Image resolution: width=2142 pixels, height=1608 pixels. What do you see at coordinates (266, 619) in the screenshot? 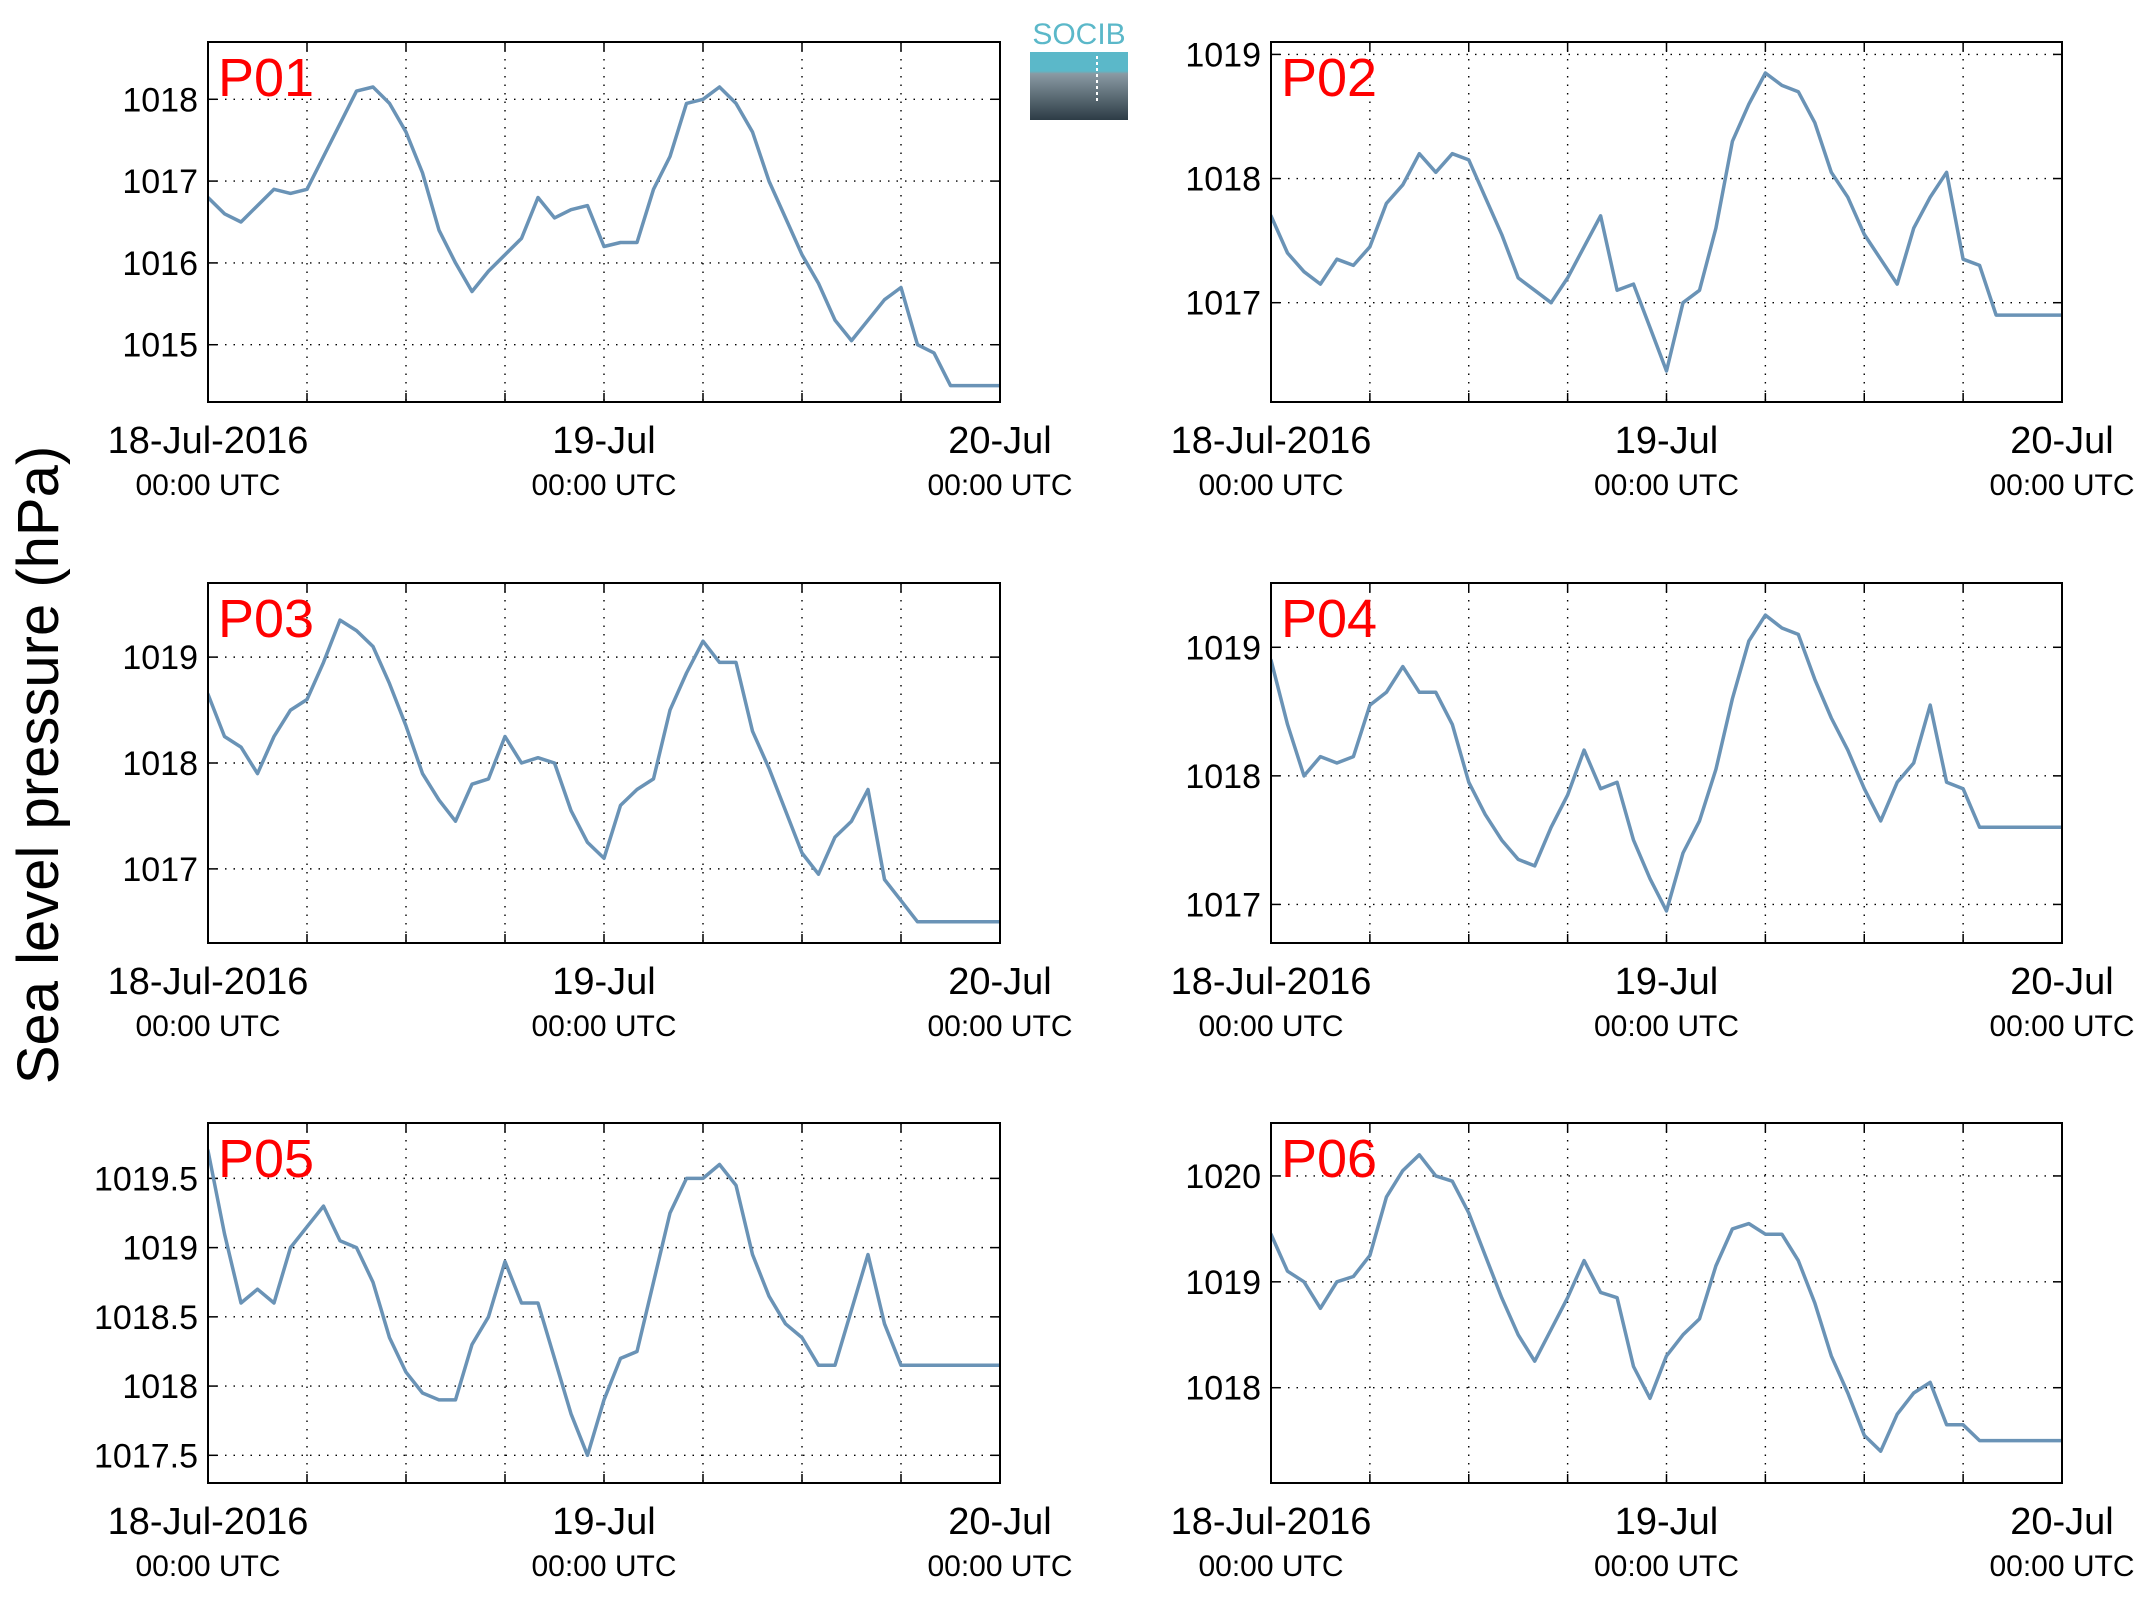
I see `panel-label: P03` at bounding box center [266, 619].